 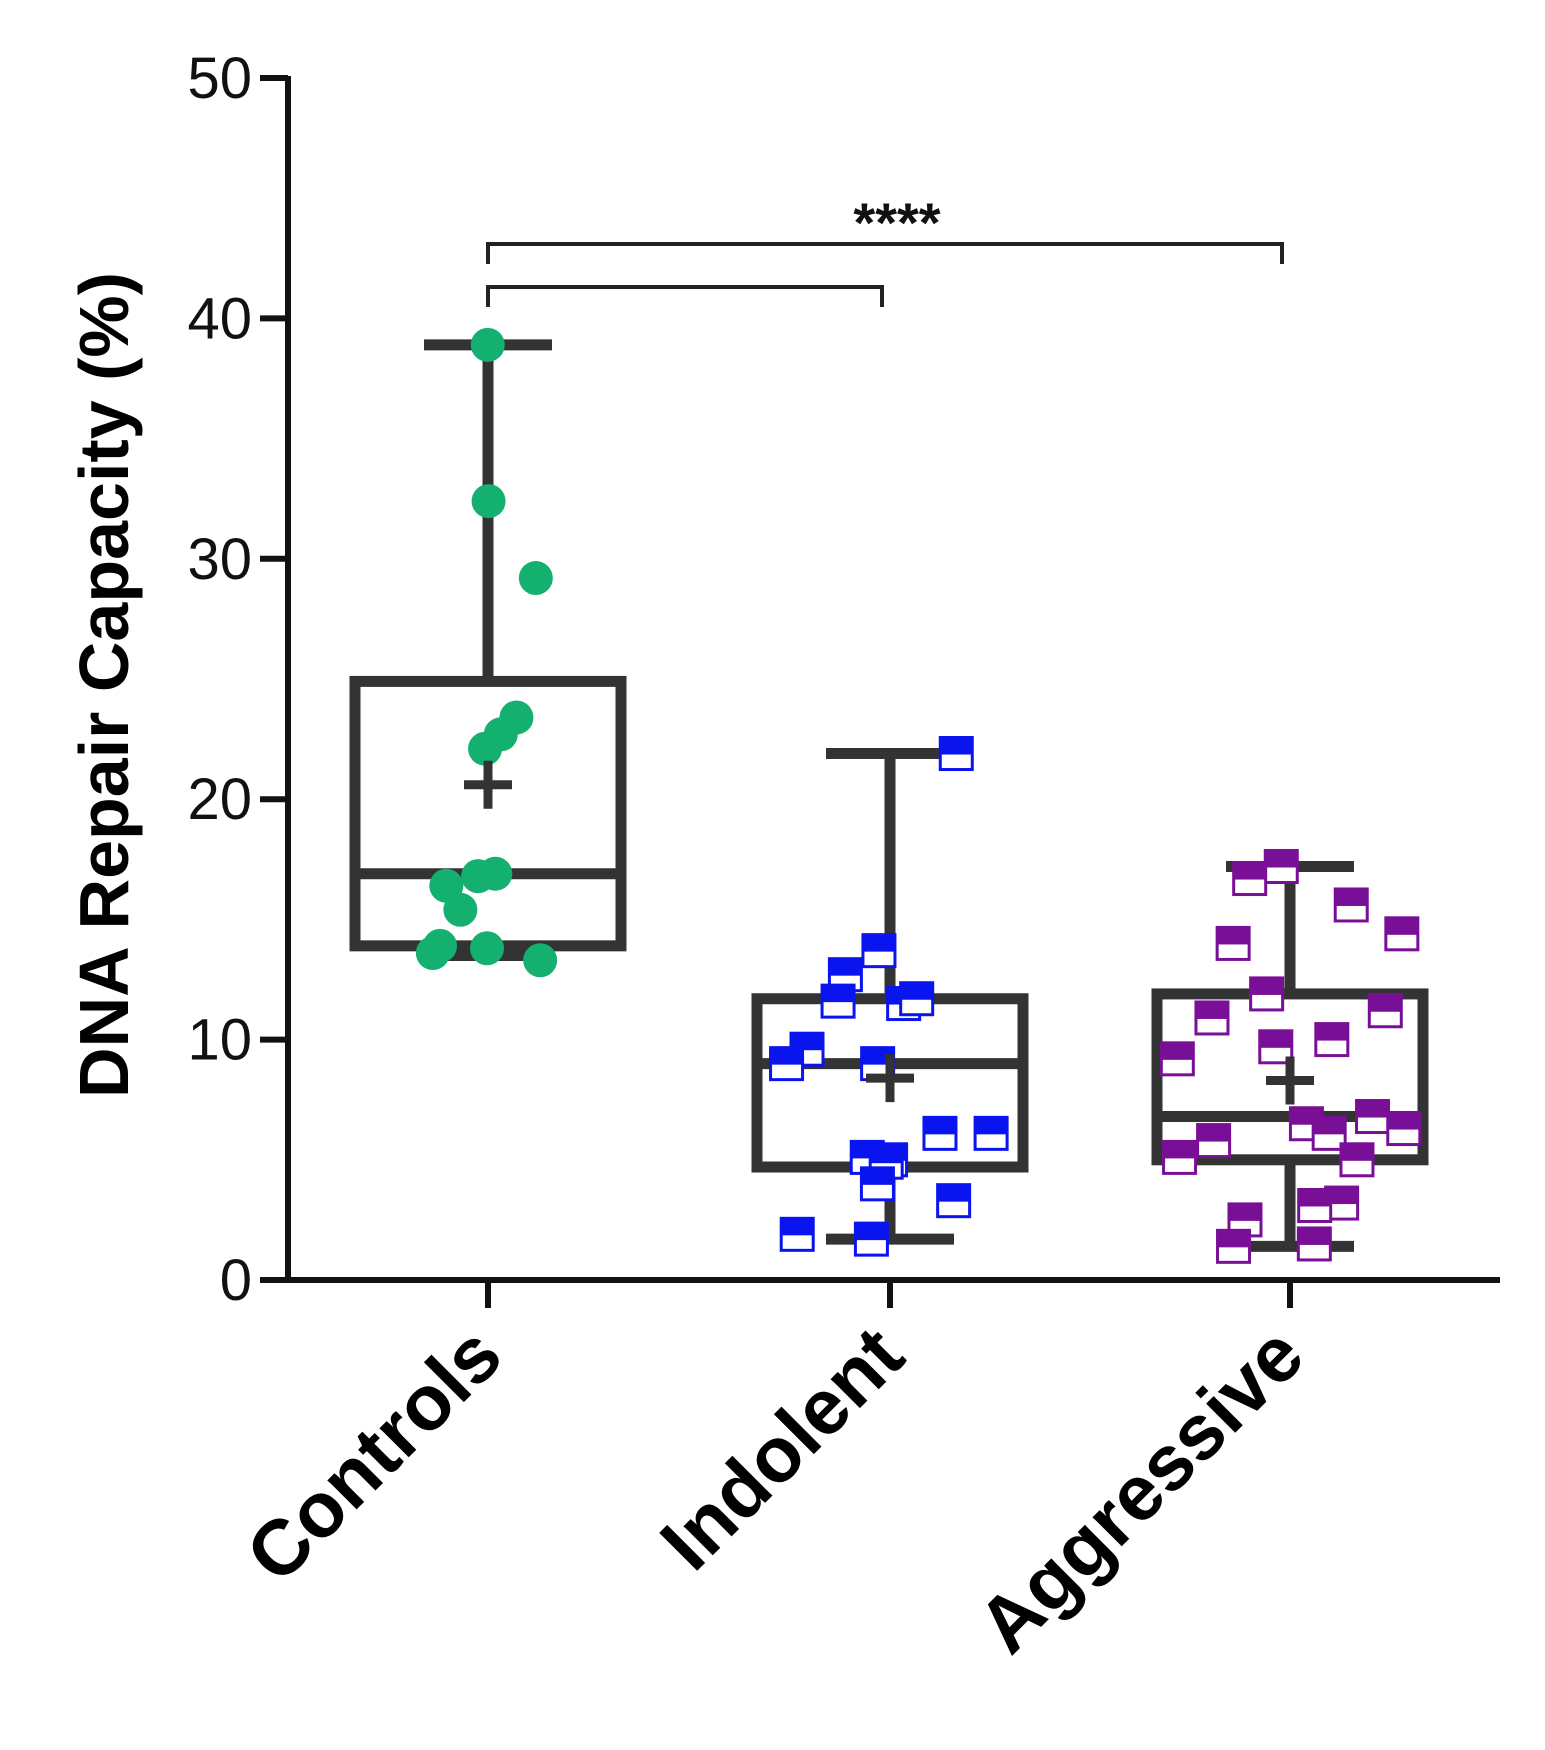 I want to click on y-axis-title: DNA Repair Capacity (%), so click(x=104, y=685).